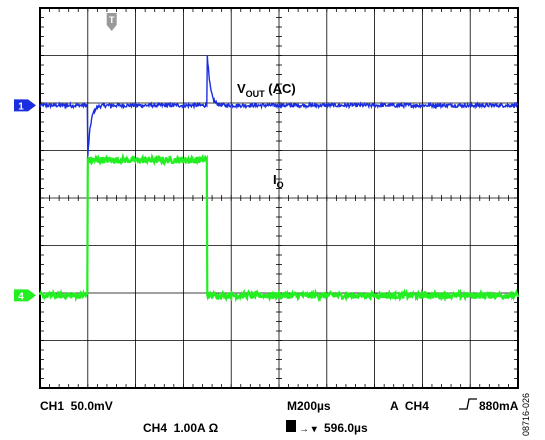  What do you see at coordinates (454, 405) in the screenshot?
I see `trigger-readout: A CH4 880mA` at bounding box center [454, 405].